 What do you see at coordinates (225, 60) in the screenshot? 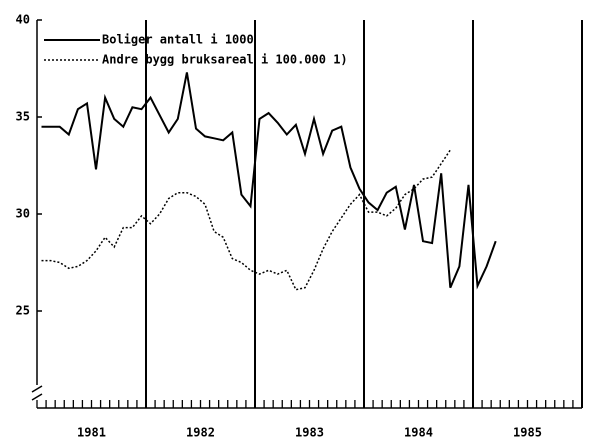
I see `legend-label: Andre bygg bruksareal i 100.000 1)` at bounding box center [225, 60].